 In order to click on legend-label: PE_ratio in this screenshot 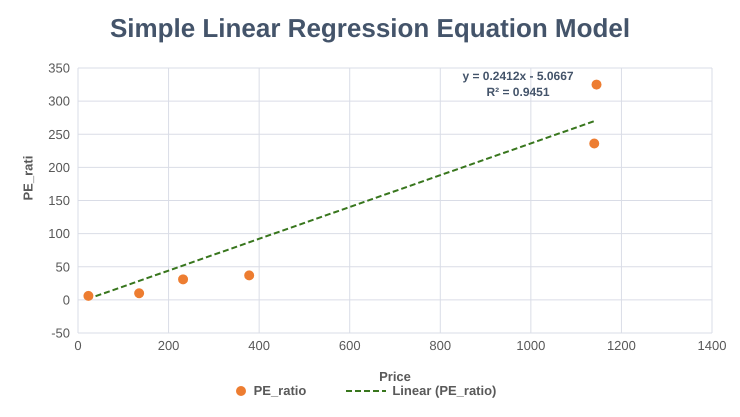, I will do `click(279, 390)`.